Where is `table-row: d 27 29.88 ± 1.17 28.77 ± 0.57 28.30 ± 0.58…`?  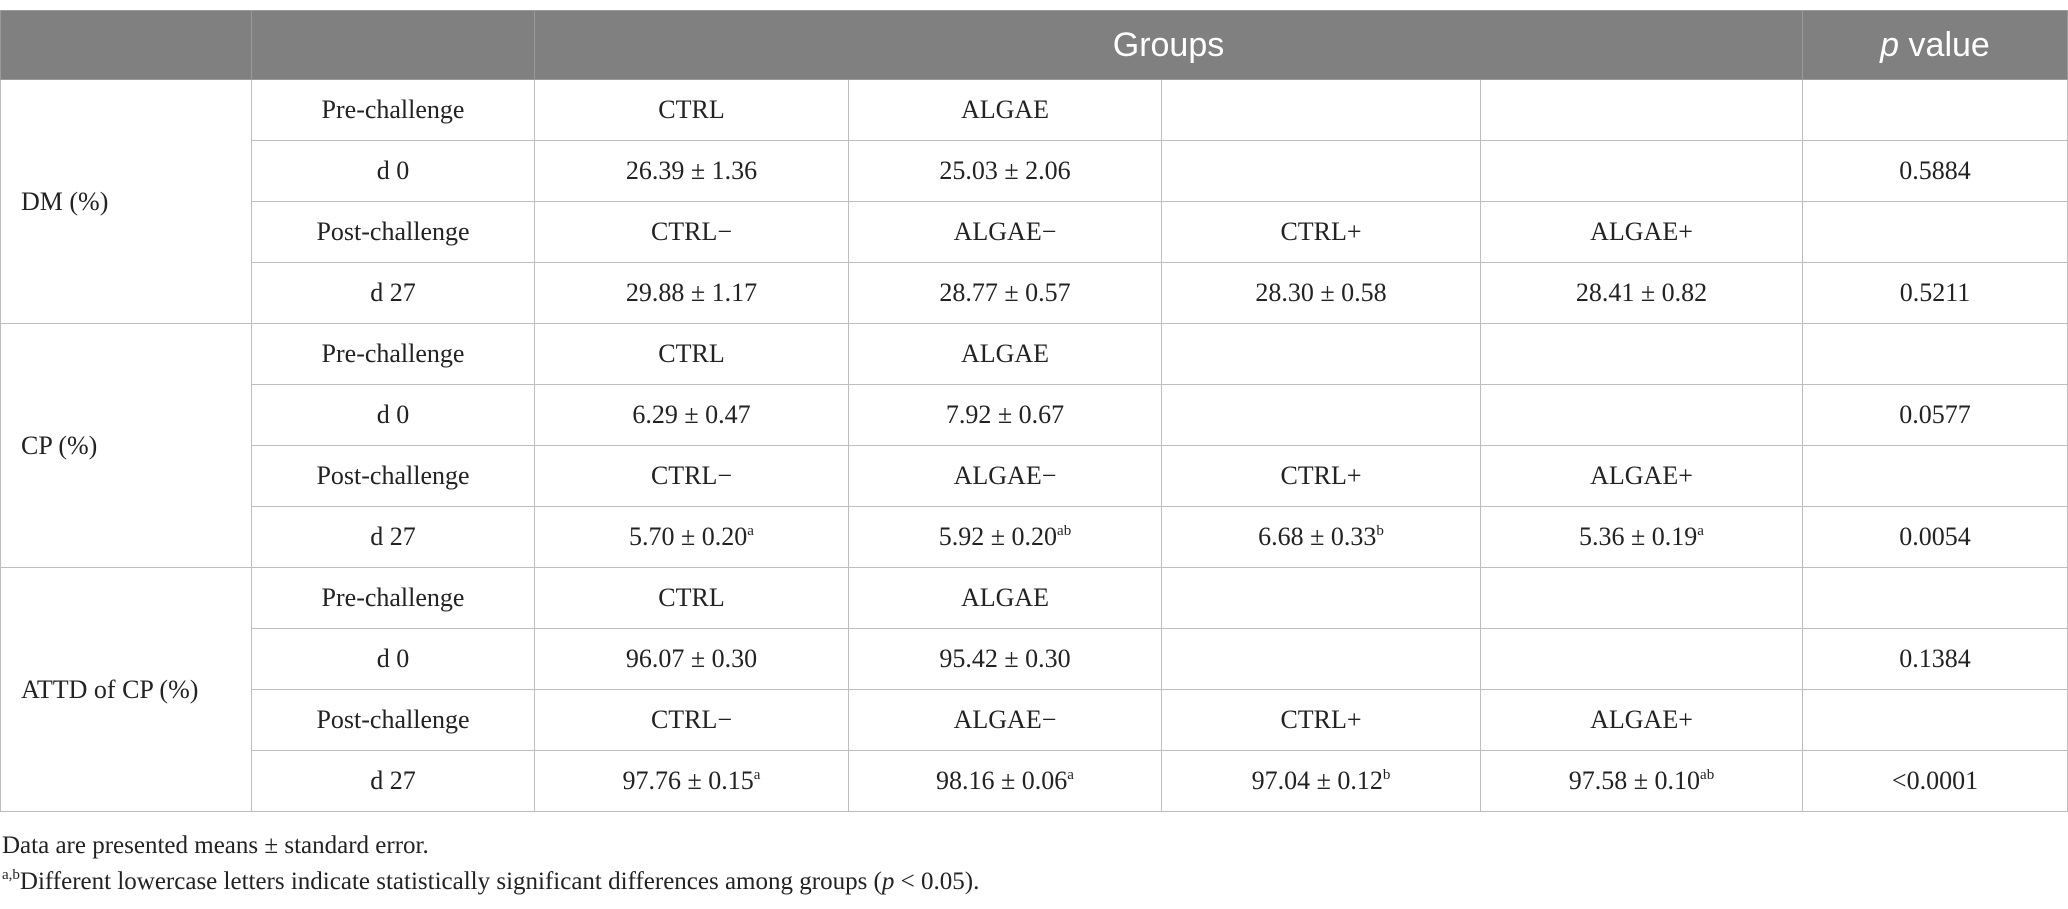 table-row: d 27 29.88 ± 1.17 28.77 ± 0.57 28.30 ± 0.58… is located at coordinates (1034, 293).